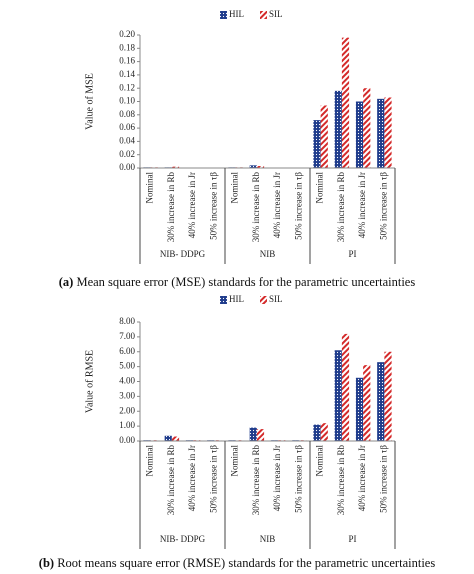 The width and height of the screenshot is (474, 574). I want to click on y-tick-label: 0.08, so click(127, 114).